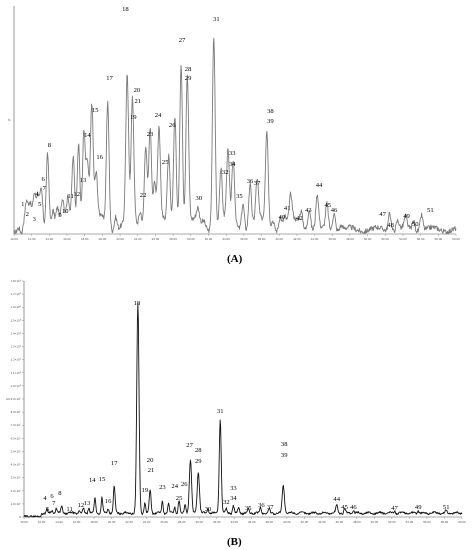 The height and width of the screenshot is (550, 475). I want to click on a-x-tick: 50.00, so click(368, 237).